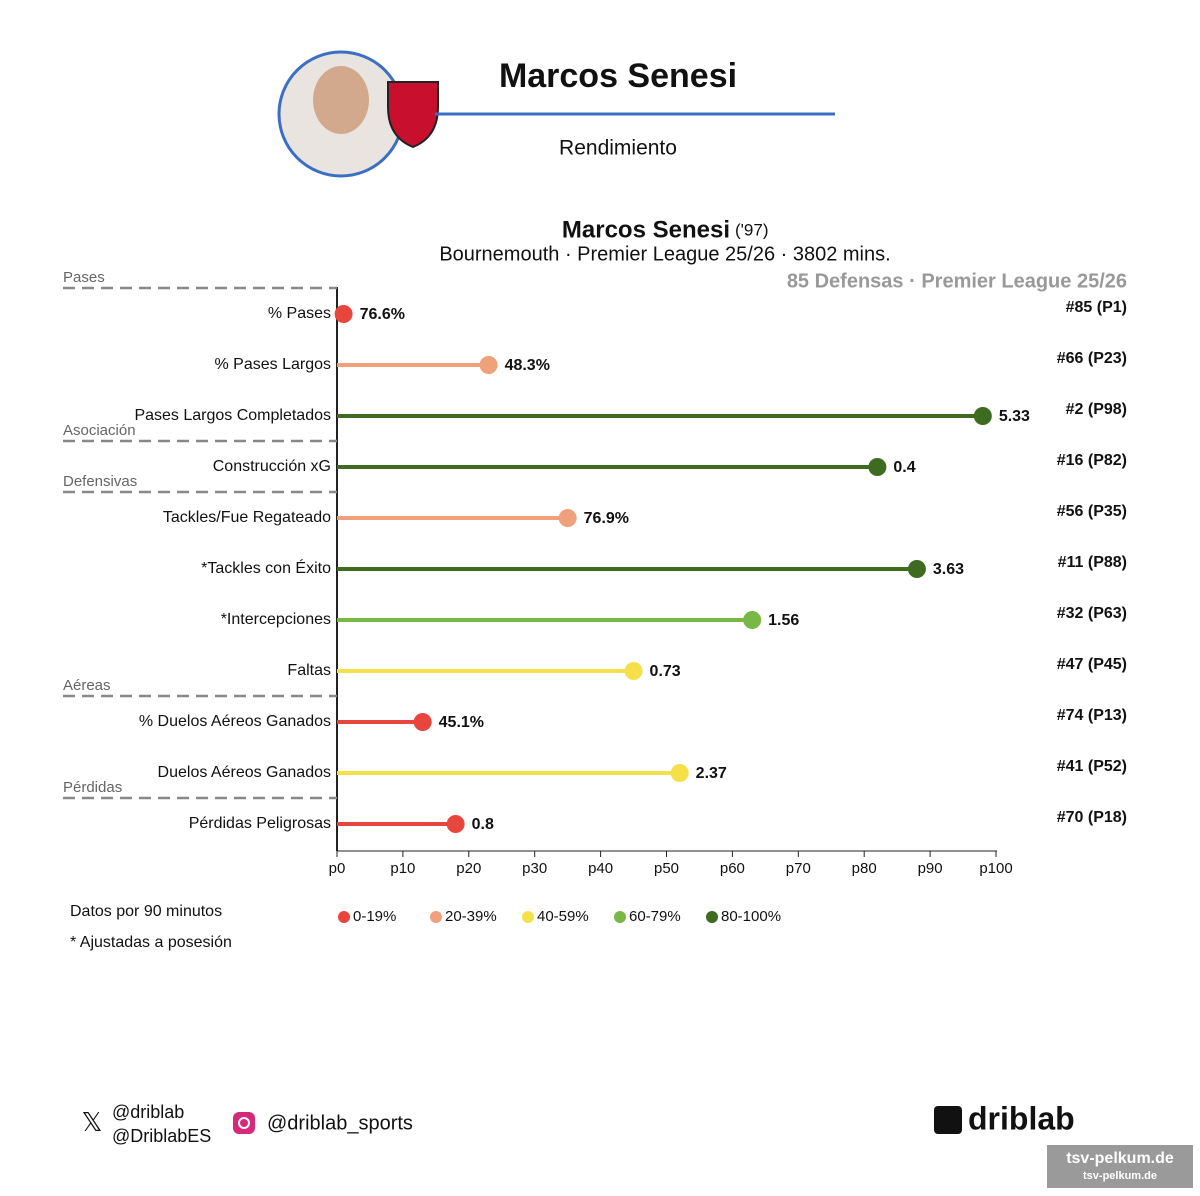 The width and height of the screenshot is (1200, 1196). Describe the element at coordinates (151, 942) in the screenshot. I see `note: * Ajustadas a posesión` at that location.